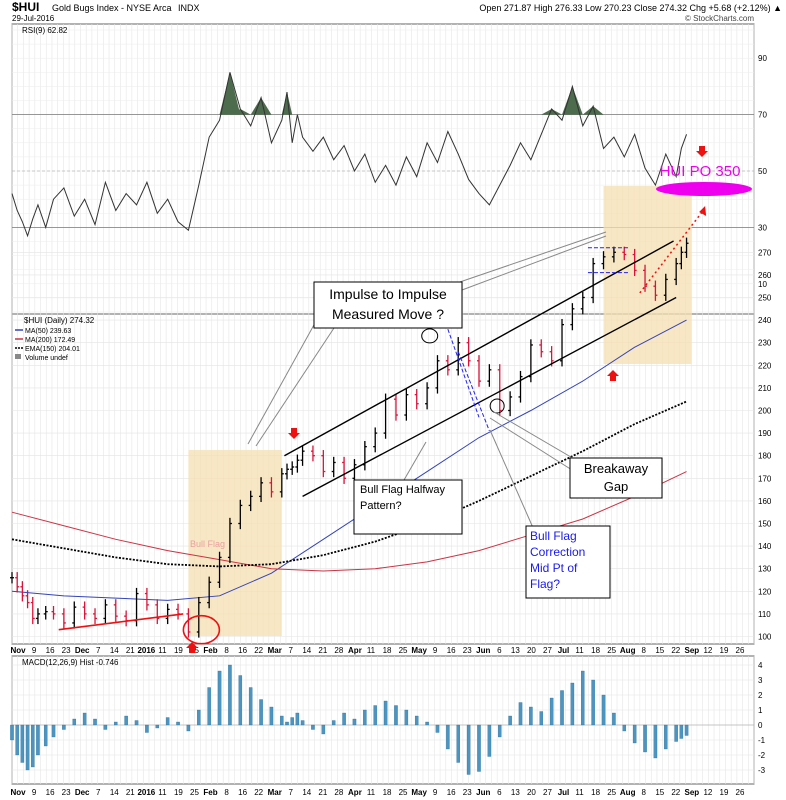  I want to click on macd-x-tick: 18, so click(595, 792).